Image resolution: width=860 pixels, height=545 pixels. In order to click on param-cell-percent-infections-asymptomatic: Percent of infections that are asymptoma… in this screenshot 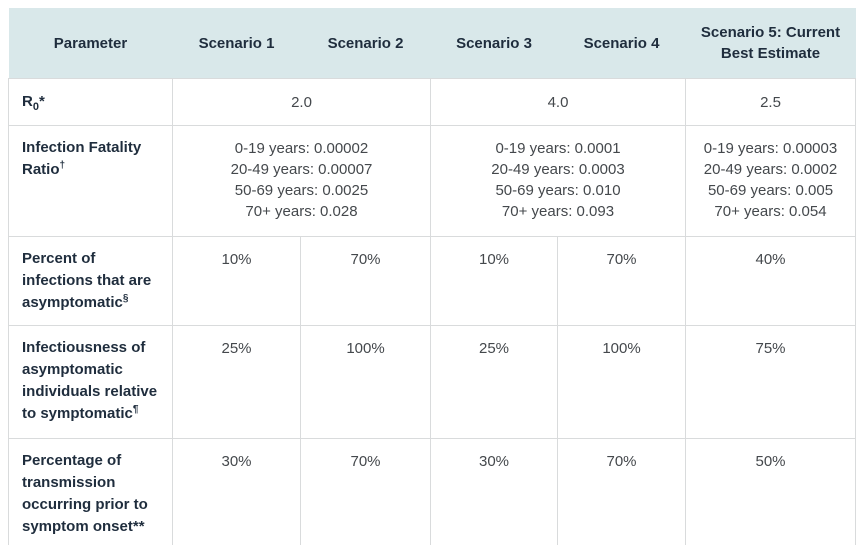, I will do `click(90, 281)`.